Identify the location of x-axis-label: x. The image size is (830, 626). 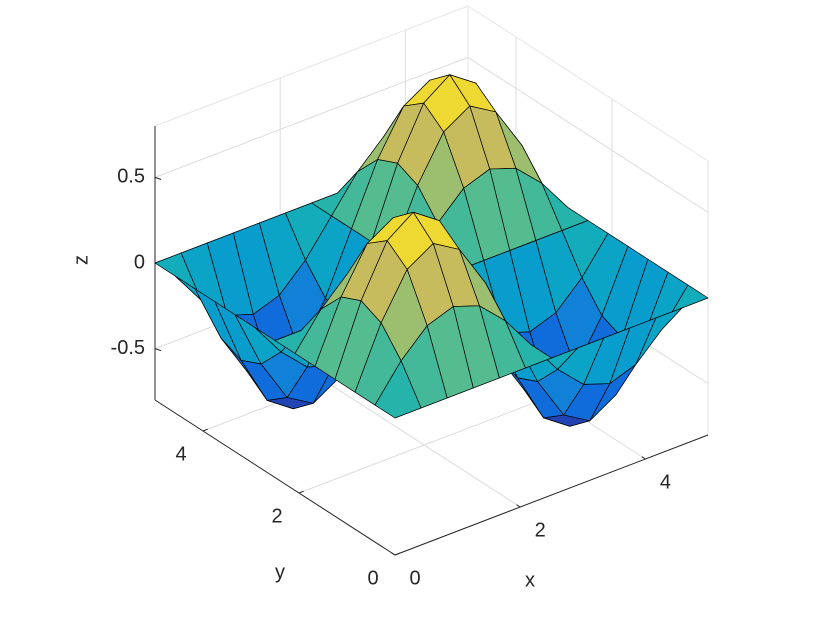
(530, 580).